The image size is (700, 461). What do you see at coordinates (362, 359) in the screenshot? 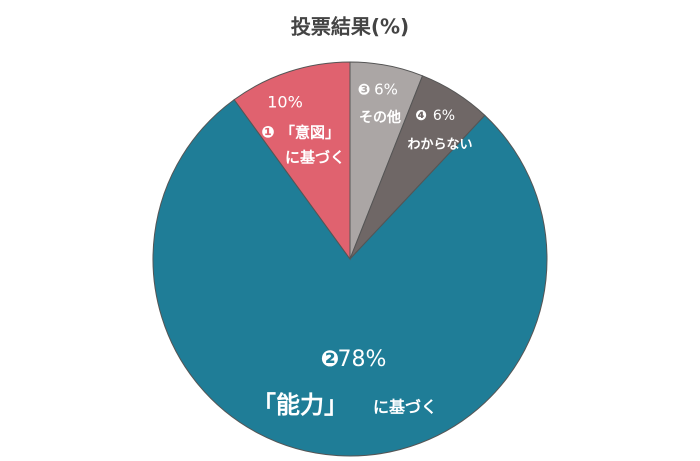
I see `value-label: 78%` at bounding box center [362, 359].